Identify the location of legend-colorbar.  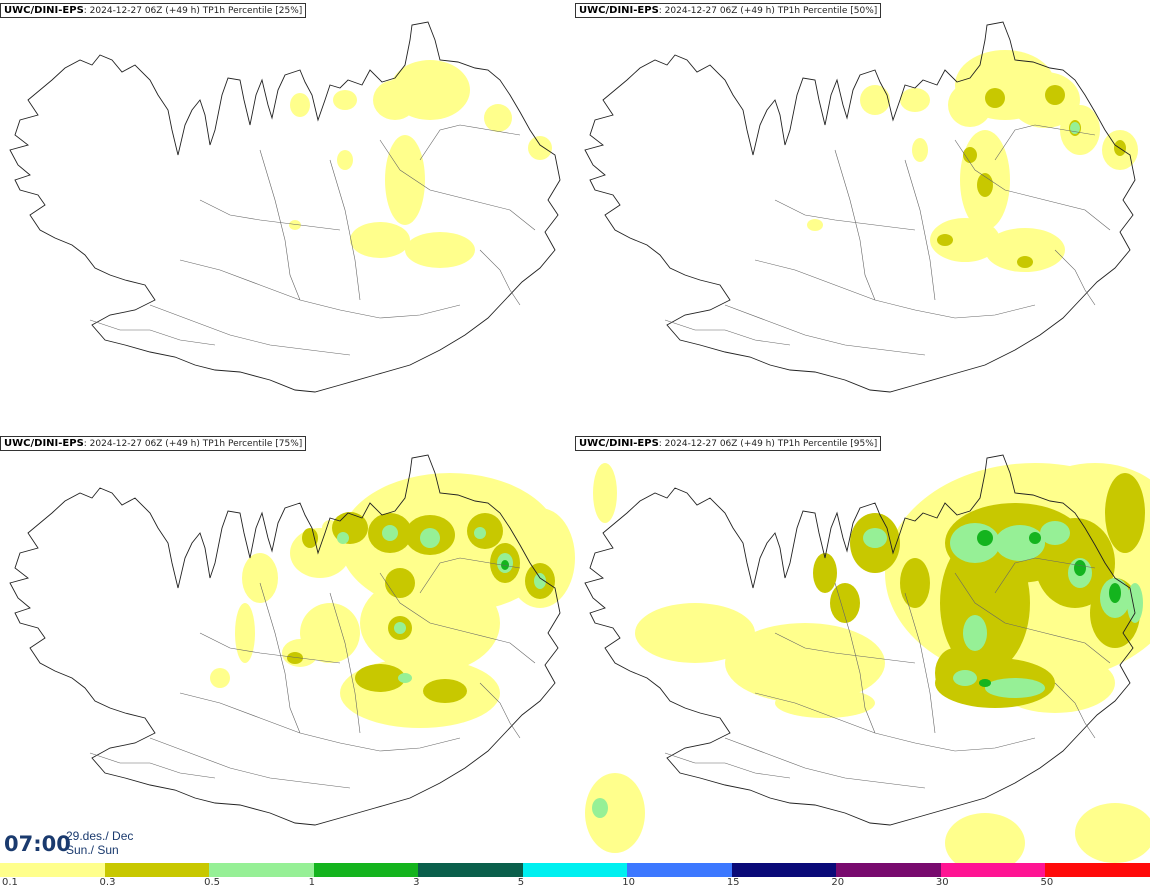
(575, 870).